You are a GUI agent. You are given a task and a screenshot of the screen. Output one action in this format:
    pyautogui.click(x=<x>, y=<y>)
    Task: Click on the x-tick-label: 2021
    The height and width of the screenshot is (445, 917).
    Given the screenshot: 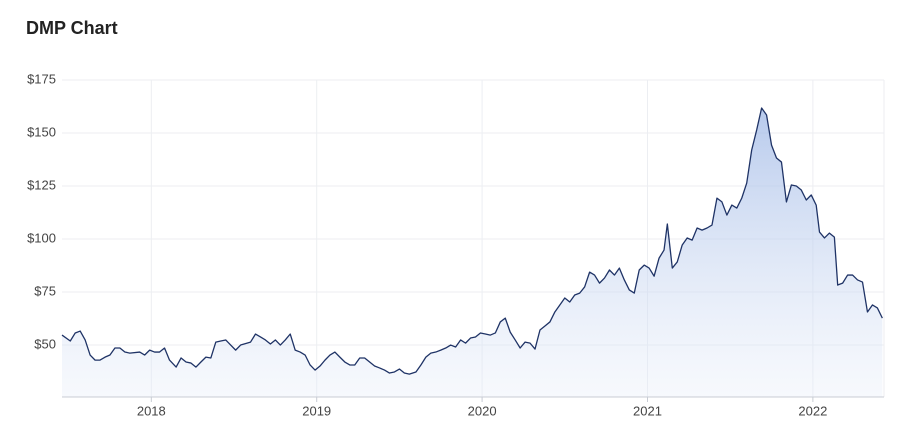 What is the action you would take?
    pyautogui.click(x=647, y=410)
    